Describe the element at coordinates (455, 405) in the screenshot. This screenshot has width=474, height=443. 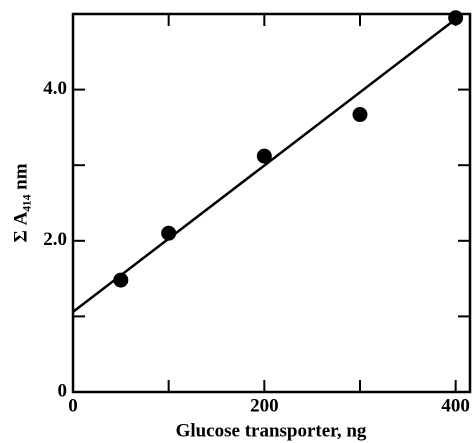
I see `x-tick-label: 400` at that location.